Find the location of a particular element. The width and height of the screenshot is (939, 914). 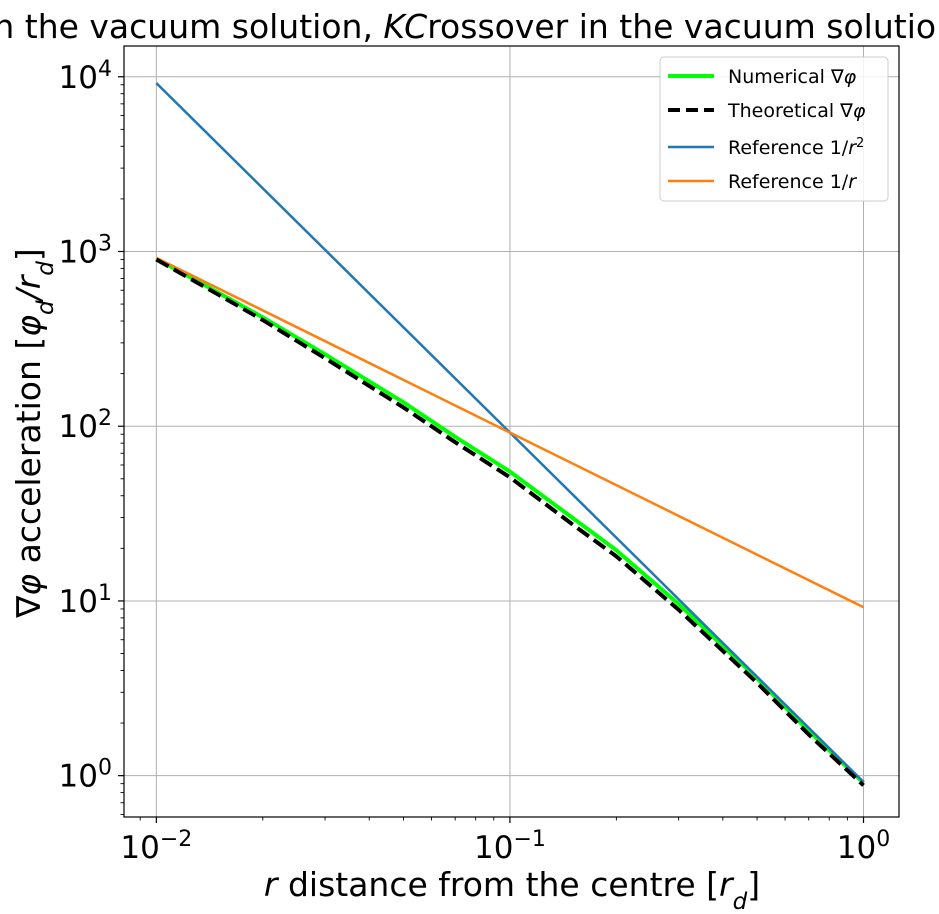

x-tick-label: 10⁰ is located at coordinates (863, 847).